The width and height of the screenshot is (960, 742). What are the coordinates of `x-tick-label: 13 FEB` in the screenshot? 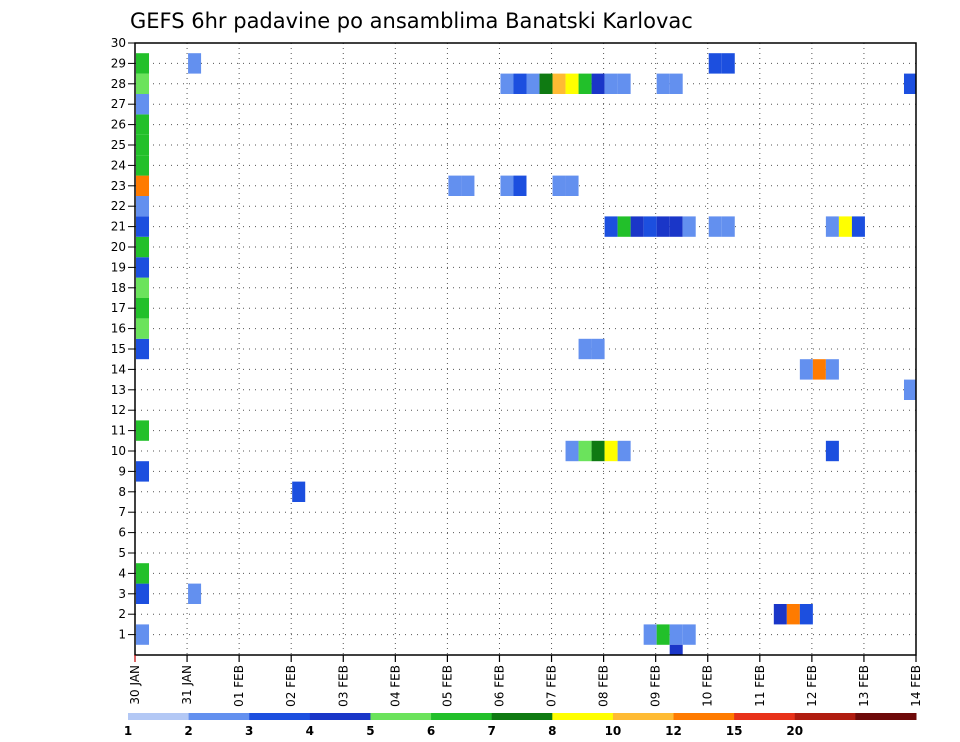 It's located at (864, 686).